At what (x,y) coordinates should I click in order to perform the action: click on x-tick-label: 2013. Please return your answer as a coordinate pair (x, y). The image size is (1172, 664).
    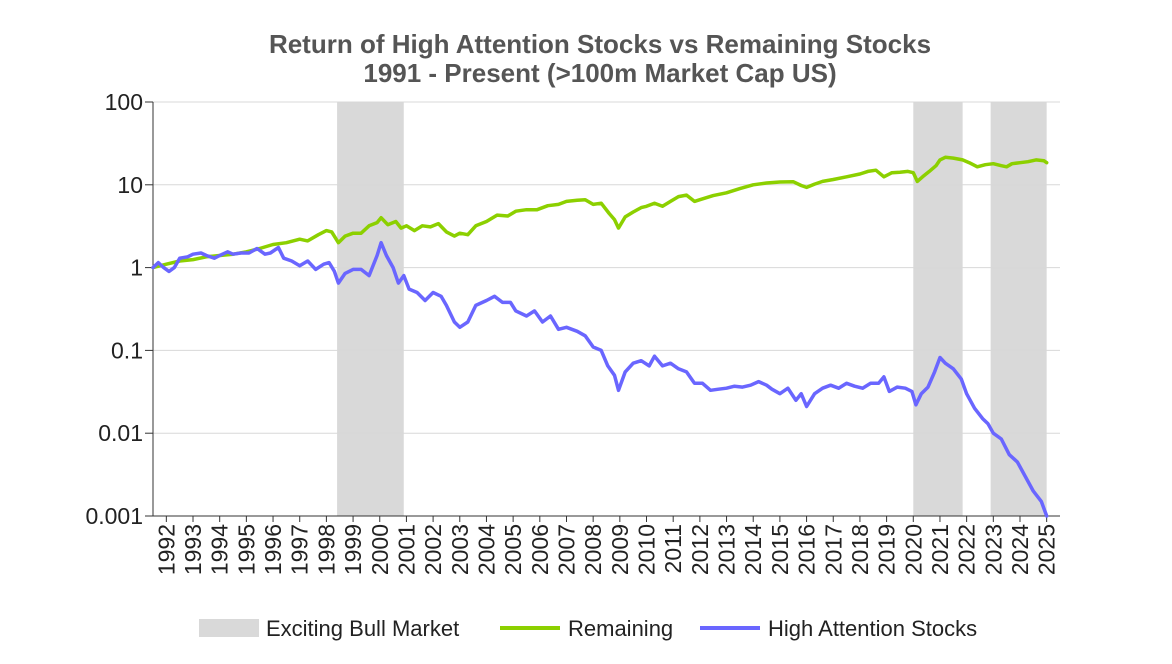
    Looking at the image, I should click on (727, 549).